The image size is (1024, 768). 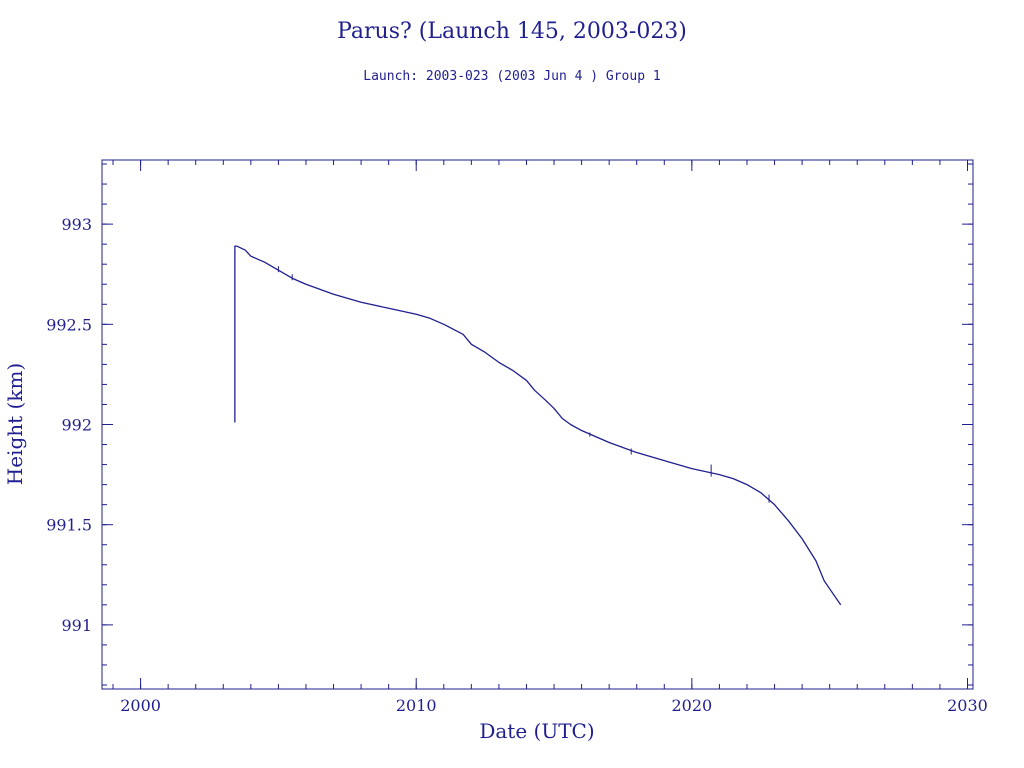 I want to click on y-tick-labels: 991 991.5 992 992.5 993, so click(x=69, y=425).